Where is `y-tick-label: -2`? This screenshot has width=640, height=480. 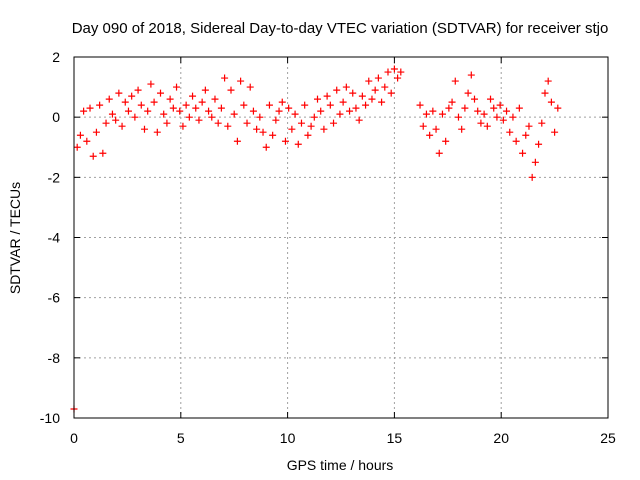
y-tick-label: -2 is located at coordinates (54, 177).